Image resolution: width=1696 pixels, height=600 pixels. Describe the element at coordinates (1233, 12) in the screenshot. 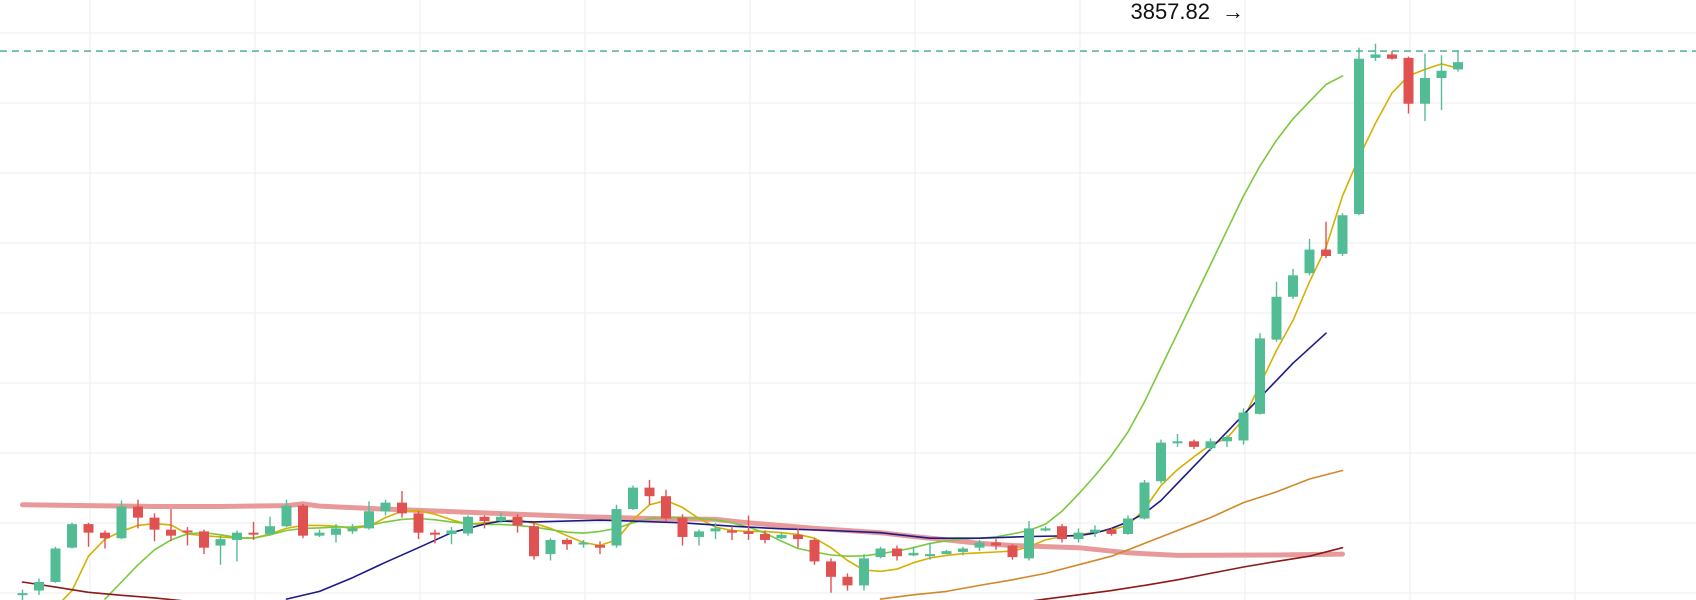

I see `current-price-arrow-icon: →` at that location.